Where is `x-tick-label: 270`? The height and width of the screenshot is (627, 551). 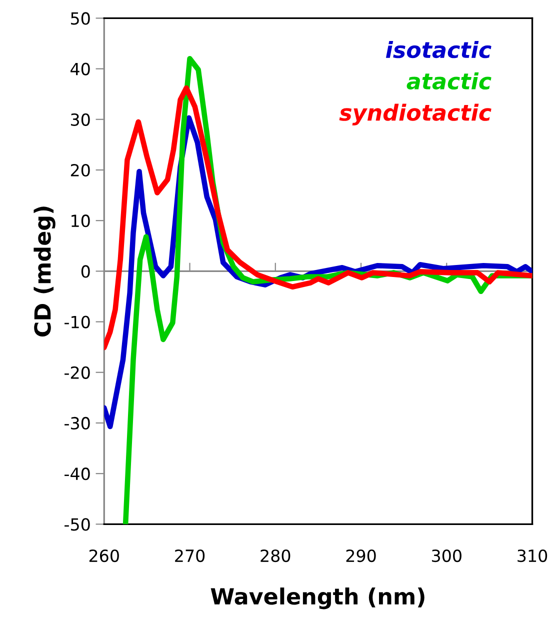
x-tick-label: 270 is located at coordinates (190, 555).